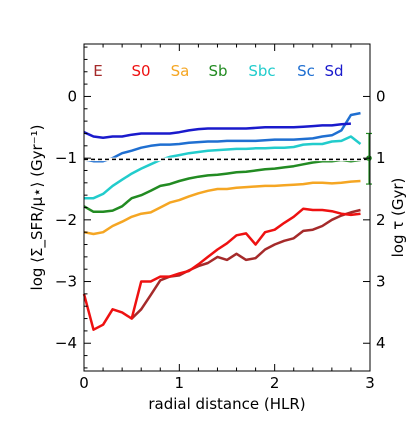 The image size is (415, 437). What do you see at coordinates (66, 343) in the screenshot?
I see `y-tick-label: −4` at bounding box center [66, 343].